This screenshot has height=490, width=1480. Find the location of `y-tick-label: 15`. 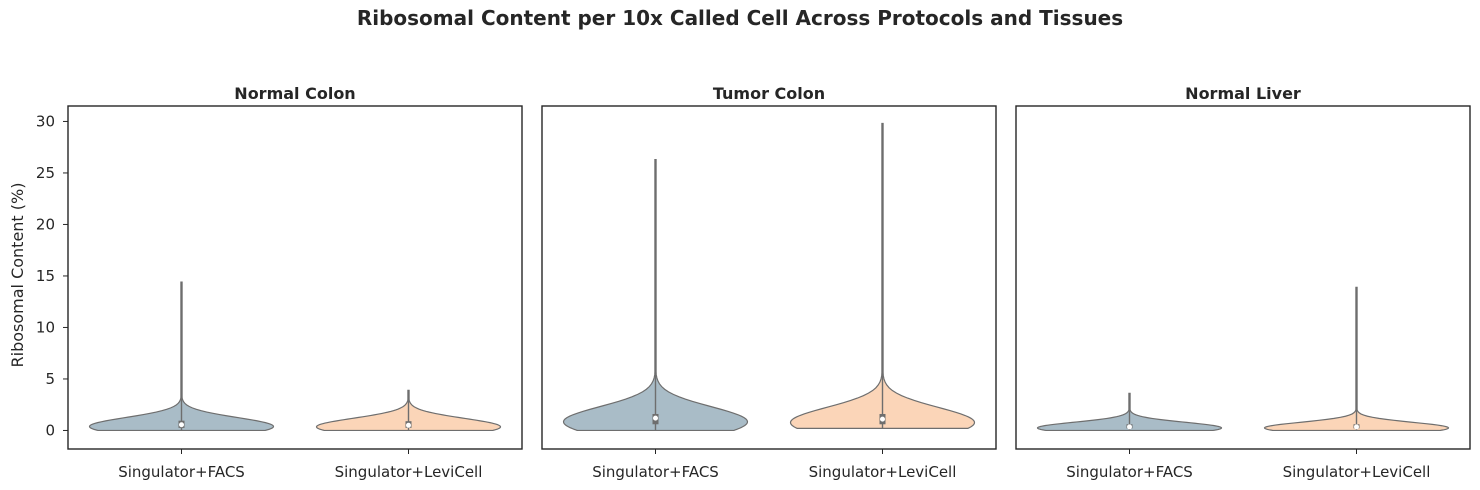

y-tick-label: 15 is located at coordinates (45, 276).